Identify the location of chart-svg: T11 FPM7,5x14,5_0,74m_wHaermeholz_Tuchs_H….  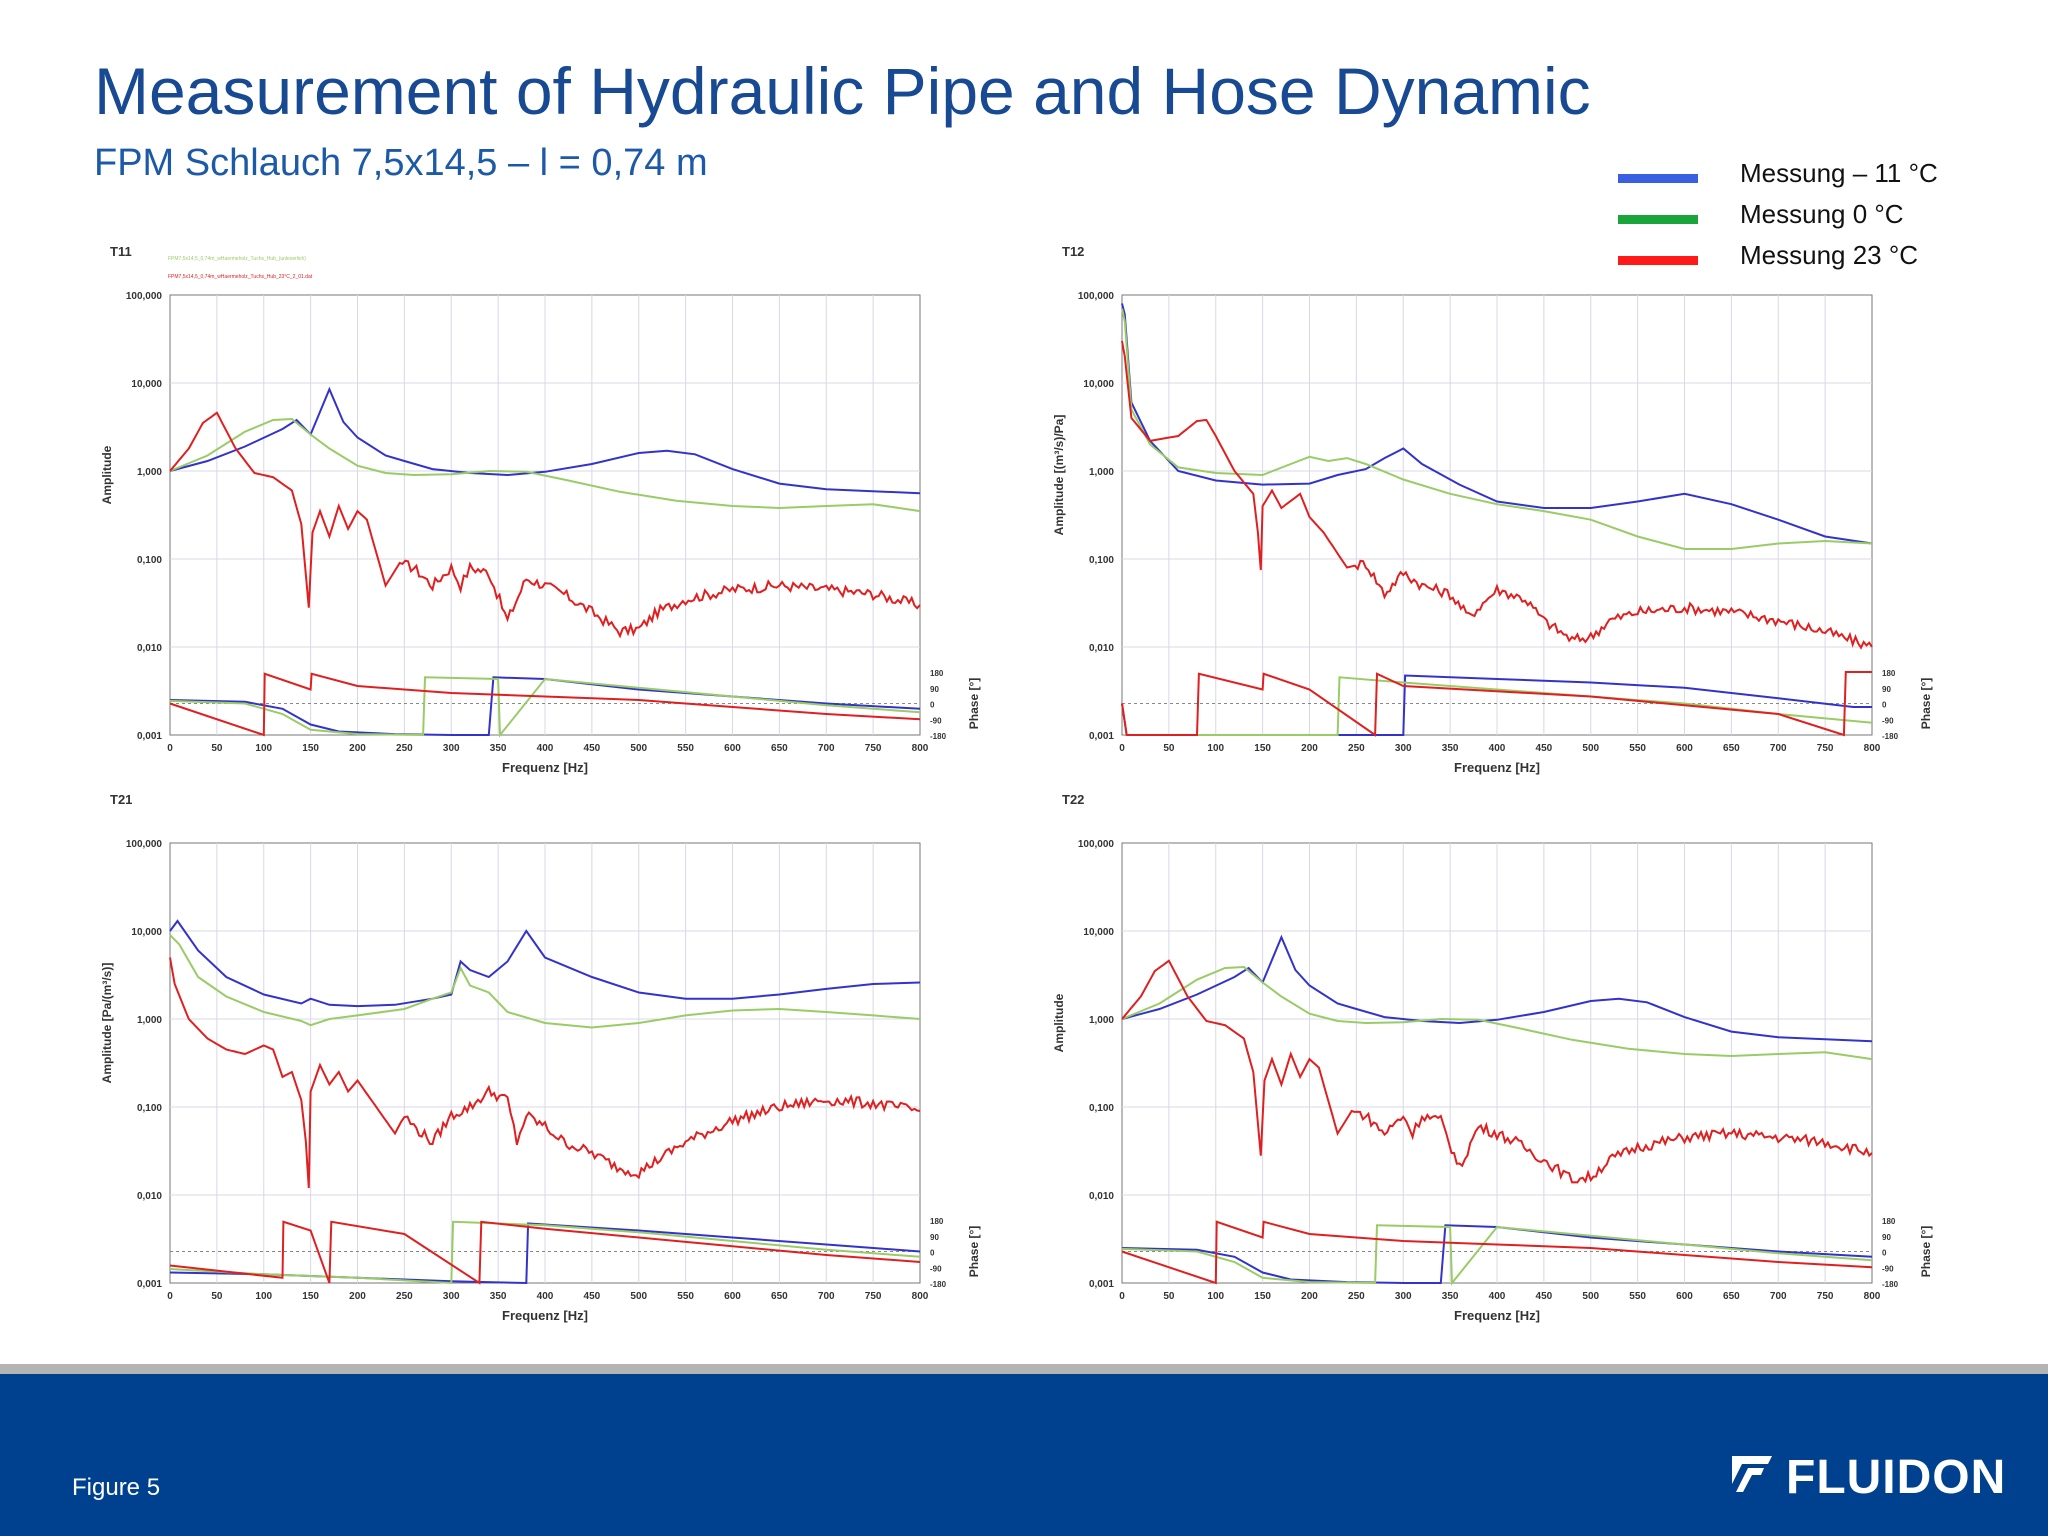
(540, 509).